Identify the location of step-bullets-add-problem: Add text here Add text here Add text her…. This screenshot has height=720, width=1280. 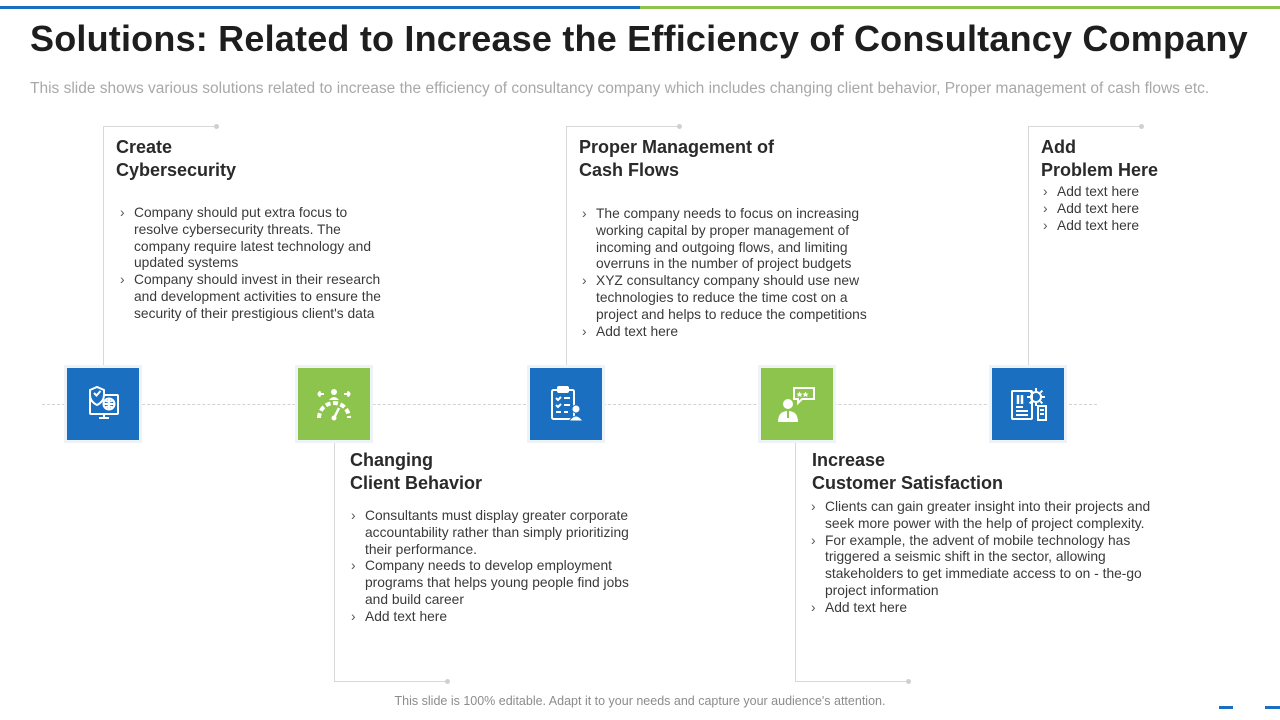
(1140, 209).